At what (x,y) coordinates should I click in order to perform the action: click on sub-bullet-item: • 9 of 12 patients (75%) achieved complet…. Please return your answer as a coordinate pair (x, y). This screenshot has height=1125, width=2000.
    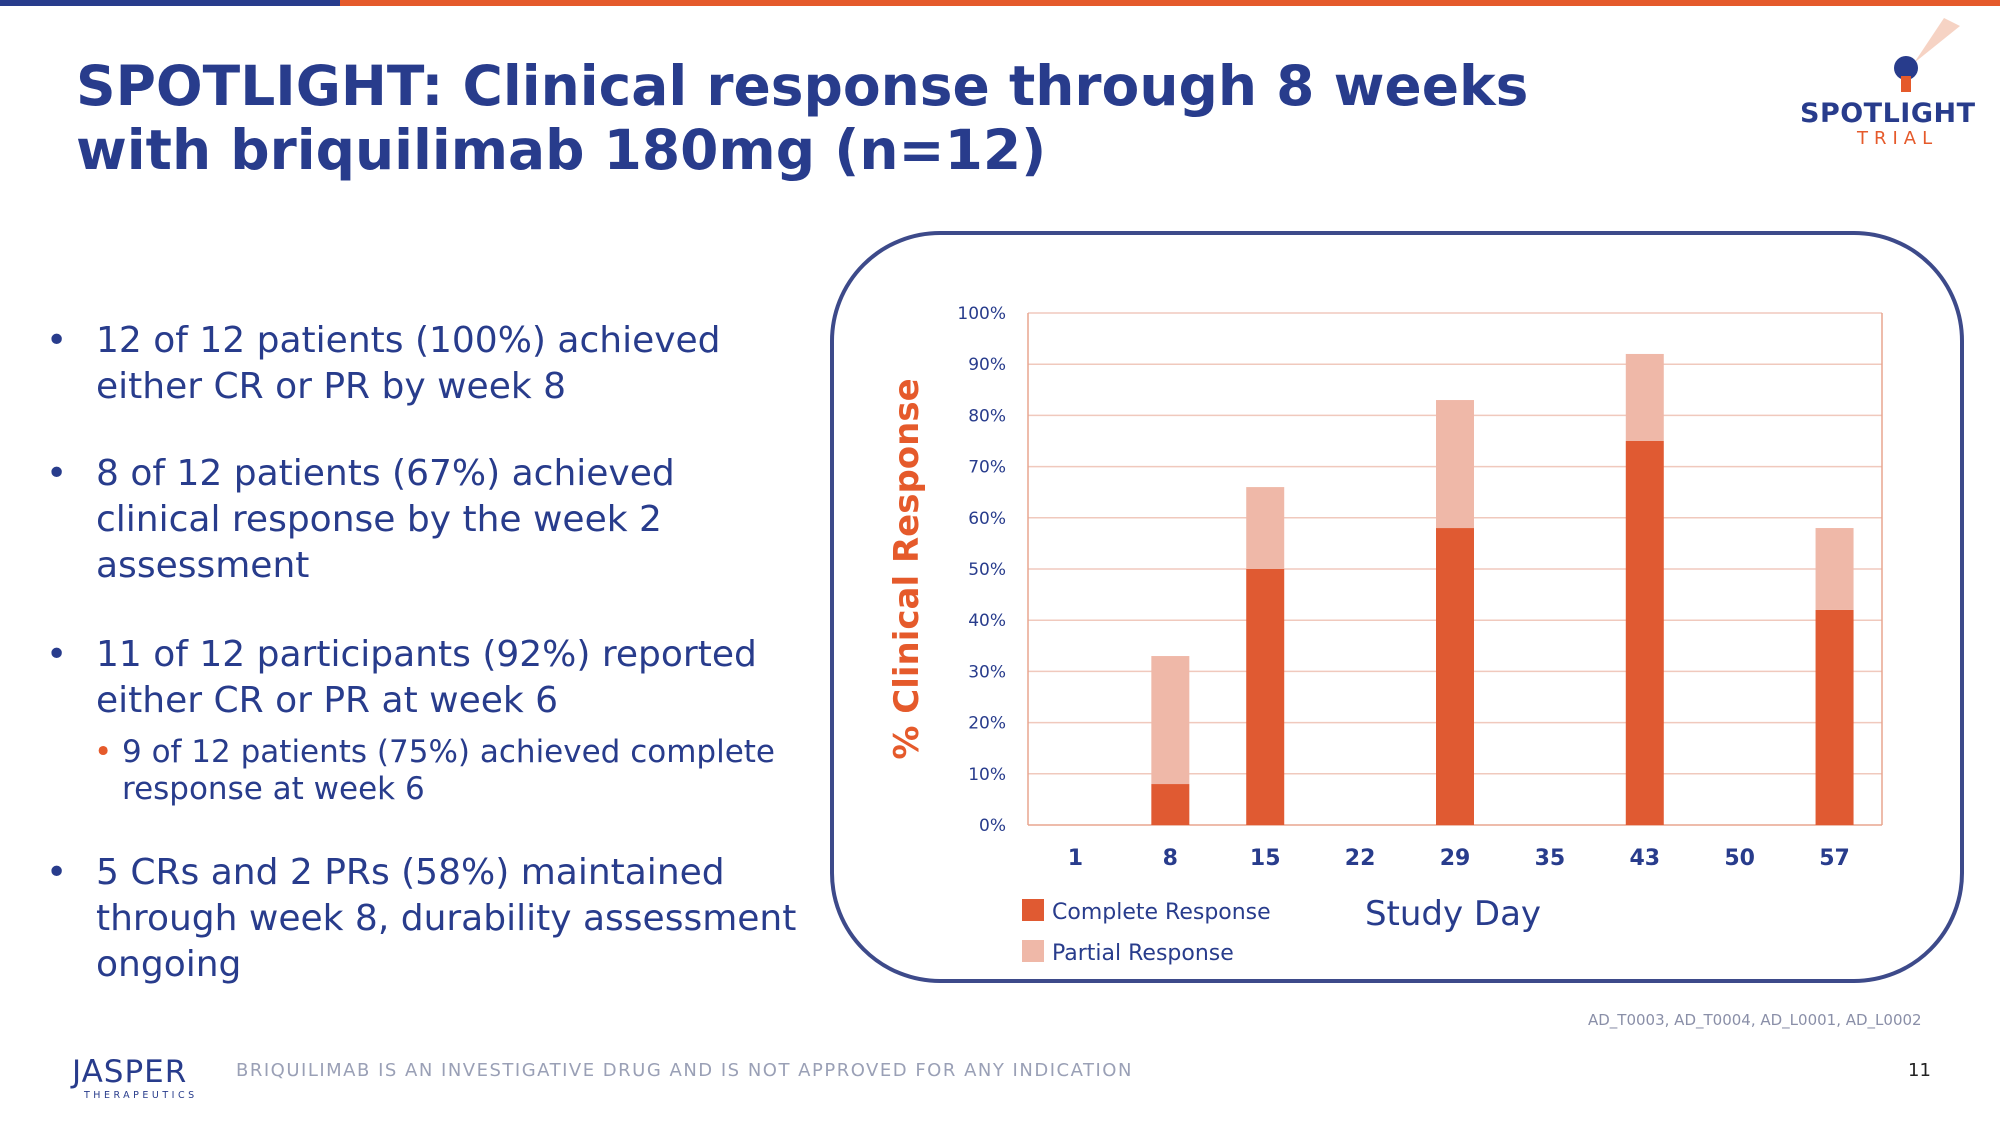
    Looking at the image, I should click on (426, 771).